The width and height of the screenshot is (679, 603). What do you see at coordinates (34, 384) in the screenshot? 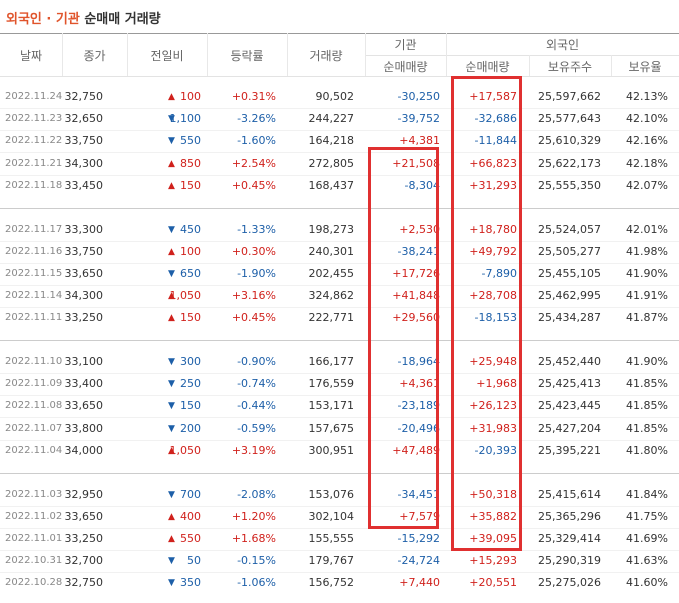
I see `date: 2022.11.09` at bounding box center [34, 384].